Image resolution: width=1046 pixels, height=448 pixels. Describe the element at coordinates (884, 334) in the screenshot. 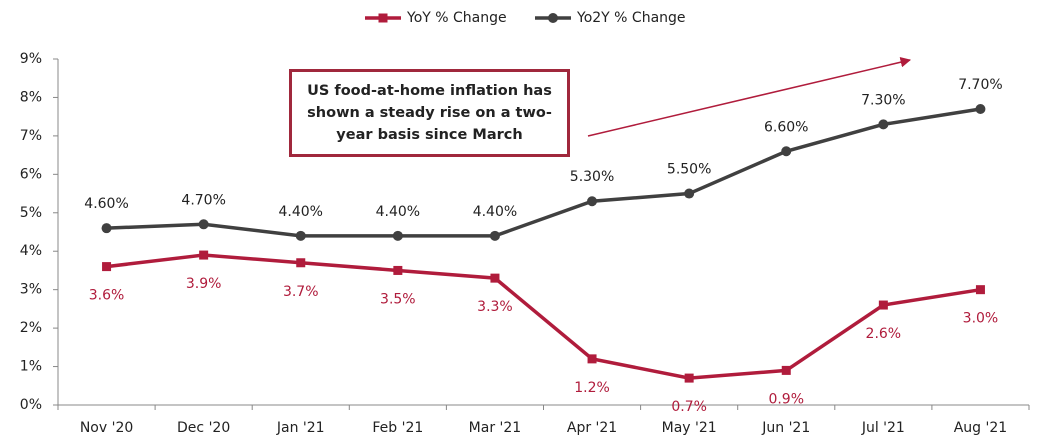

I see `data-label: 2.6%` at that location.